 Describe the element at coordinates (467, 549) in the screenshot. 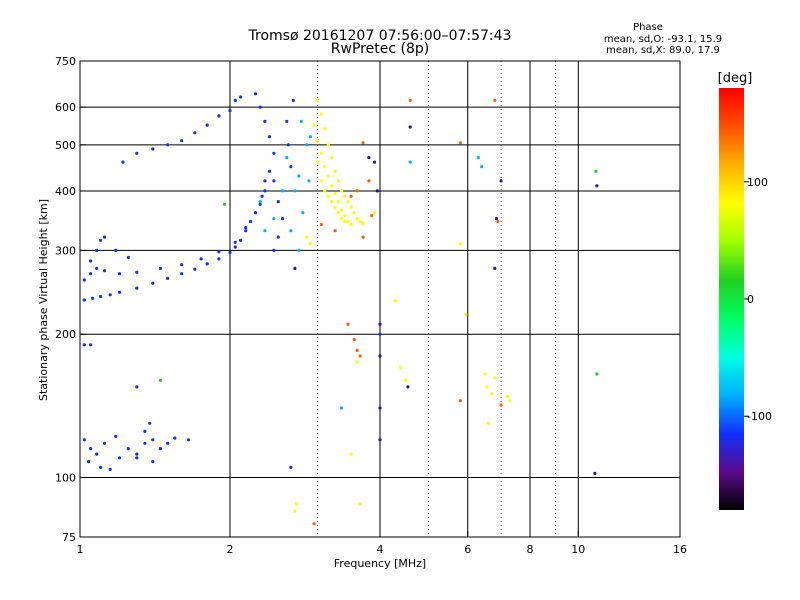

I see `x-tick-label: 6` at that location.